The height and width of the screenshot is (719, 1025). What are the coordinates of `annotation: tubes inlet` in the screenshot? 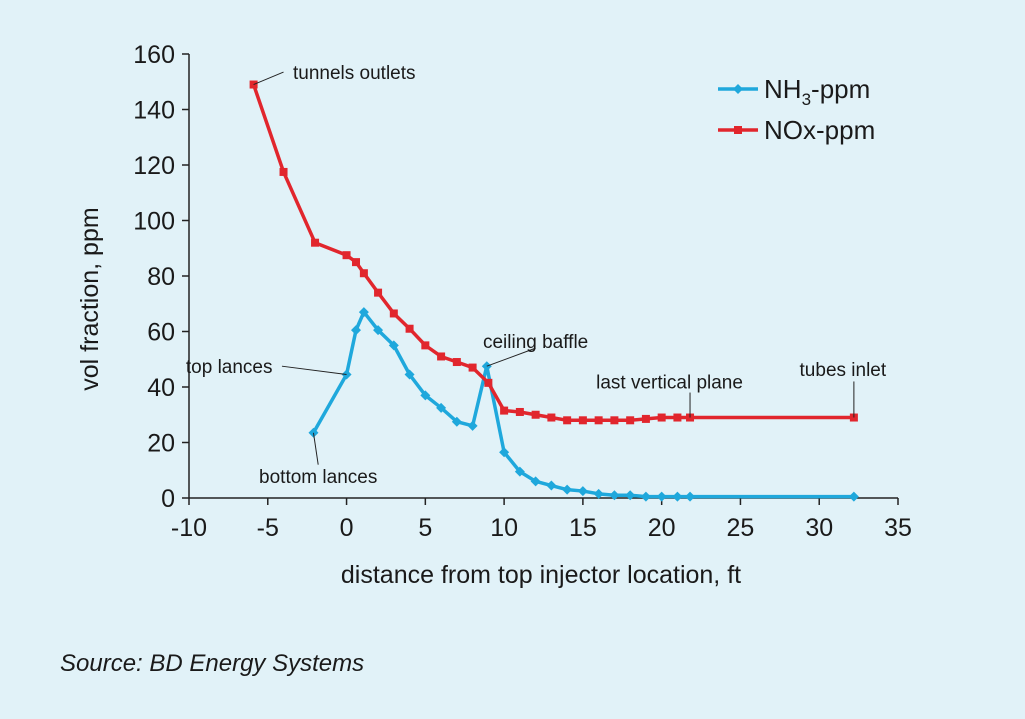 It's located at (843, 389).